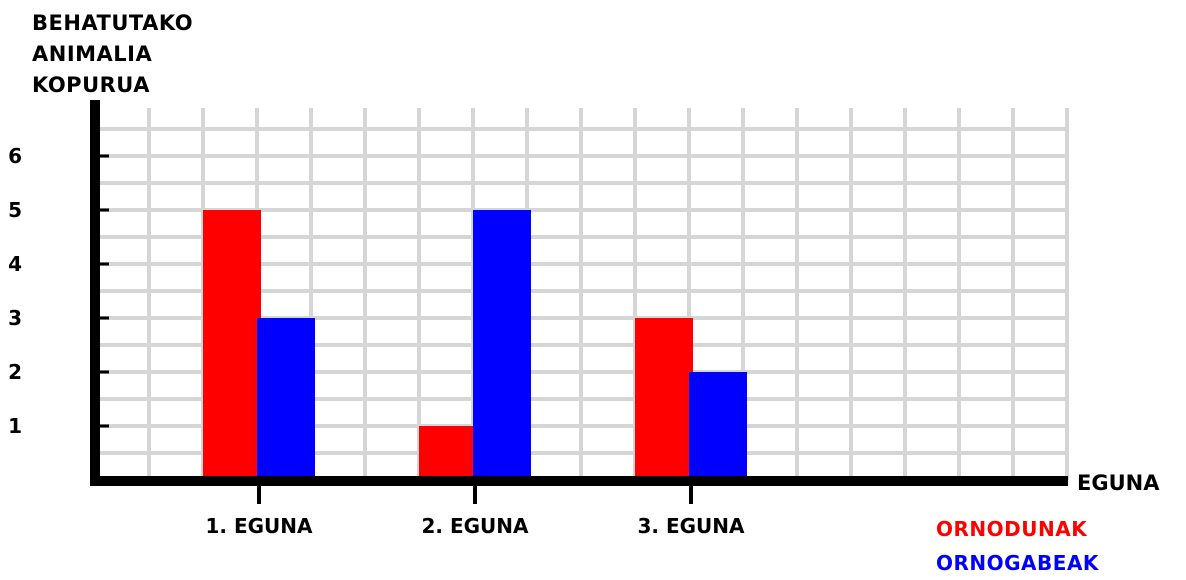 This screenshot has width=1186, height=580. I want to click on y-tick-label: 5, so click(15, 210).